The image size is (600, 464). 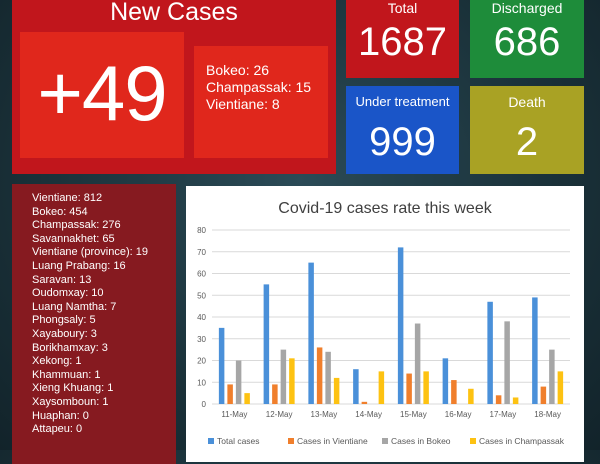 What do you see at coordinates (402, 42) in the screenshot?
I see `total-value: 1687` at bounding box center [402, 42].